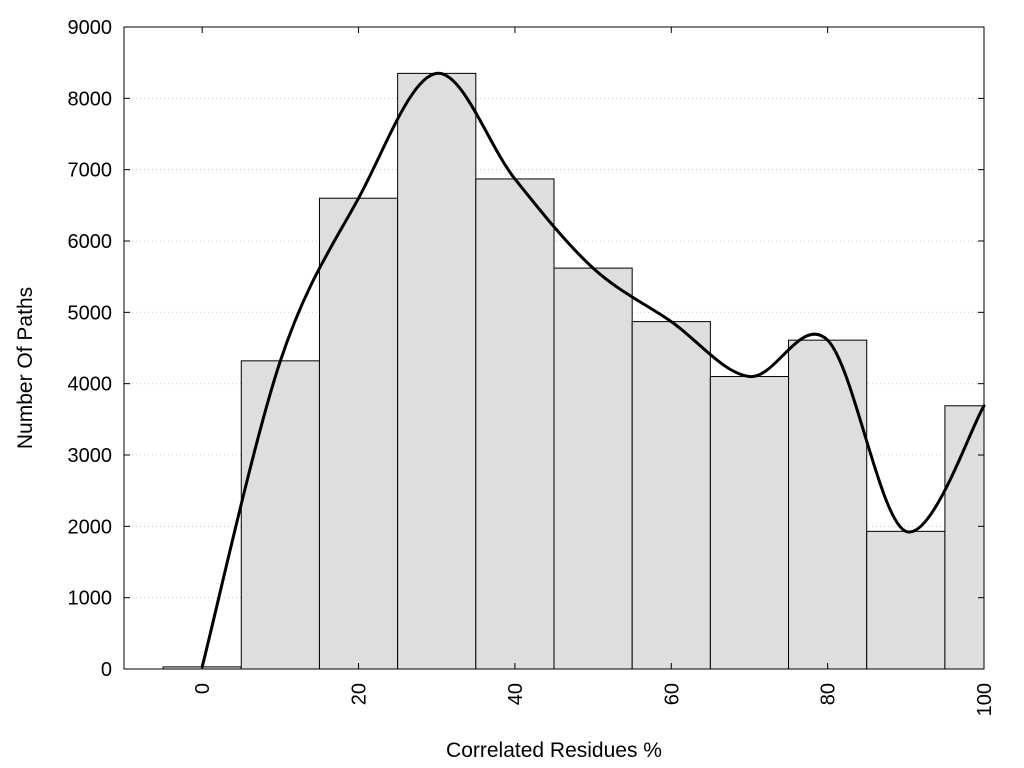 The height and width of the screenshot is (768, 1024). I want to click on y-tick-label: 6000, so click(90, 242).